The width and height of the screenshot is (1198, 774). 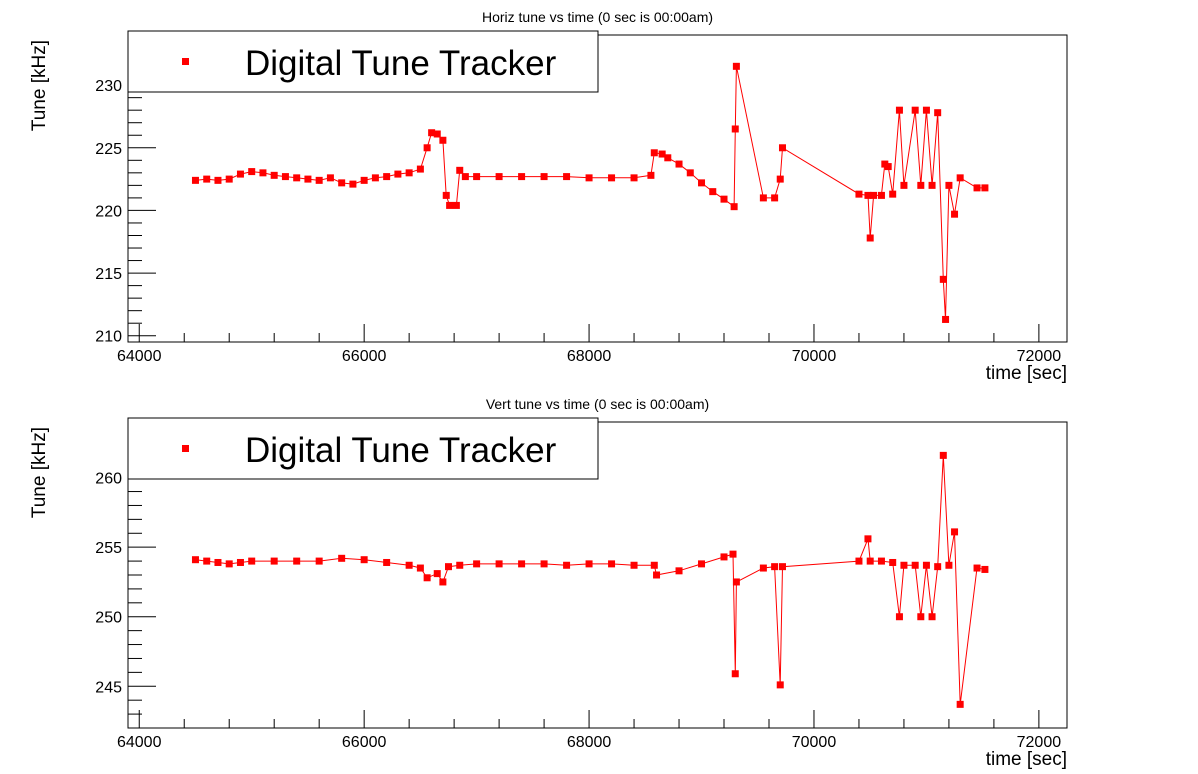 I want to click on y-tick-label: 215, so click(x=108, y=274).